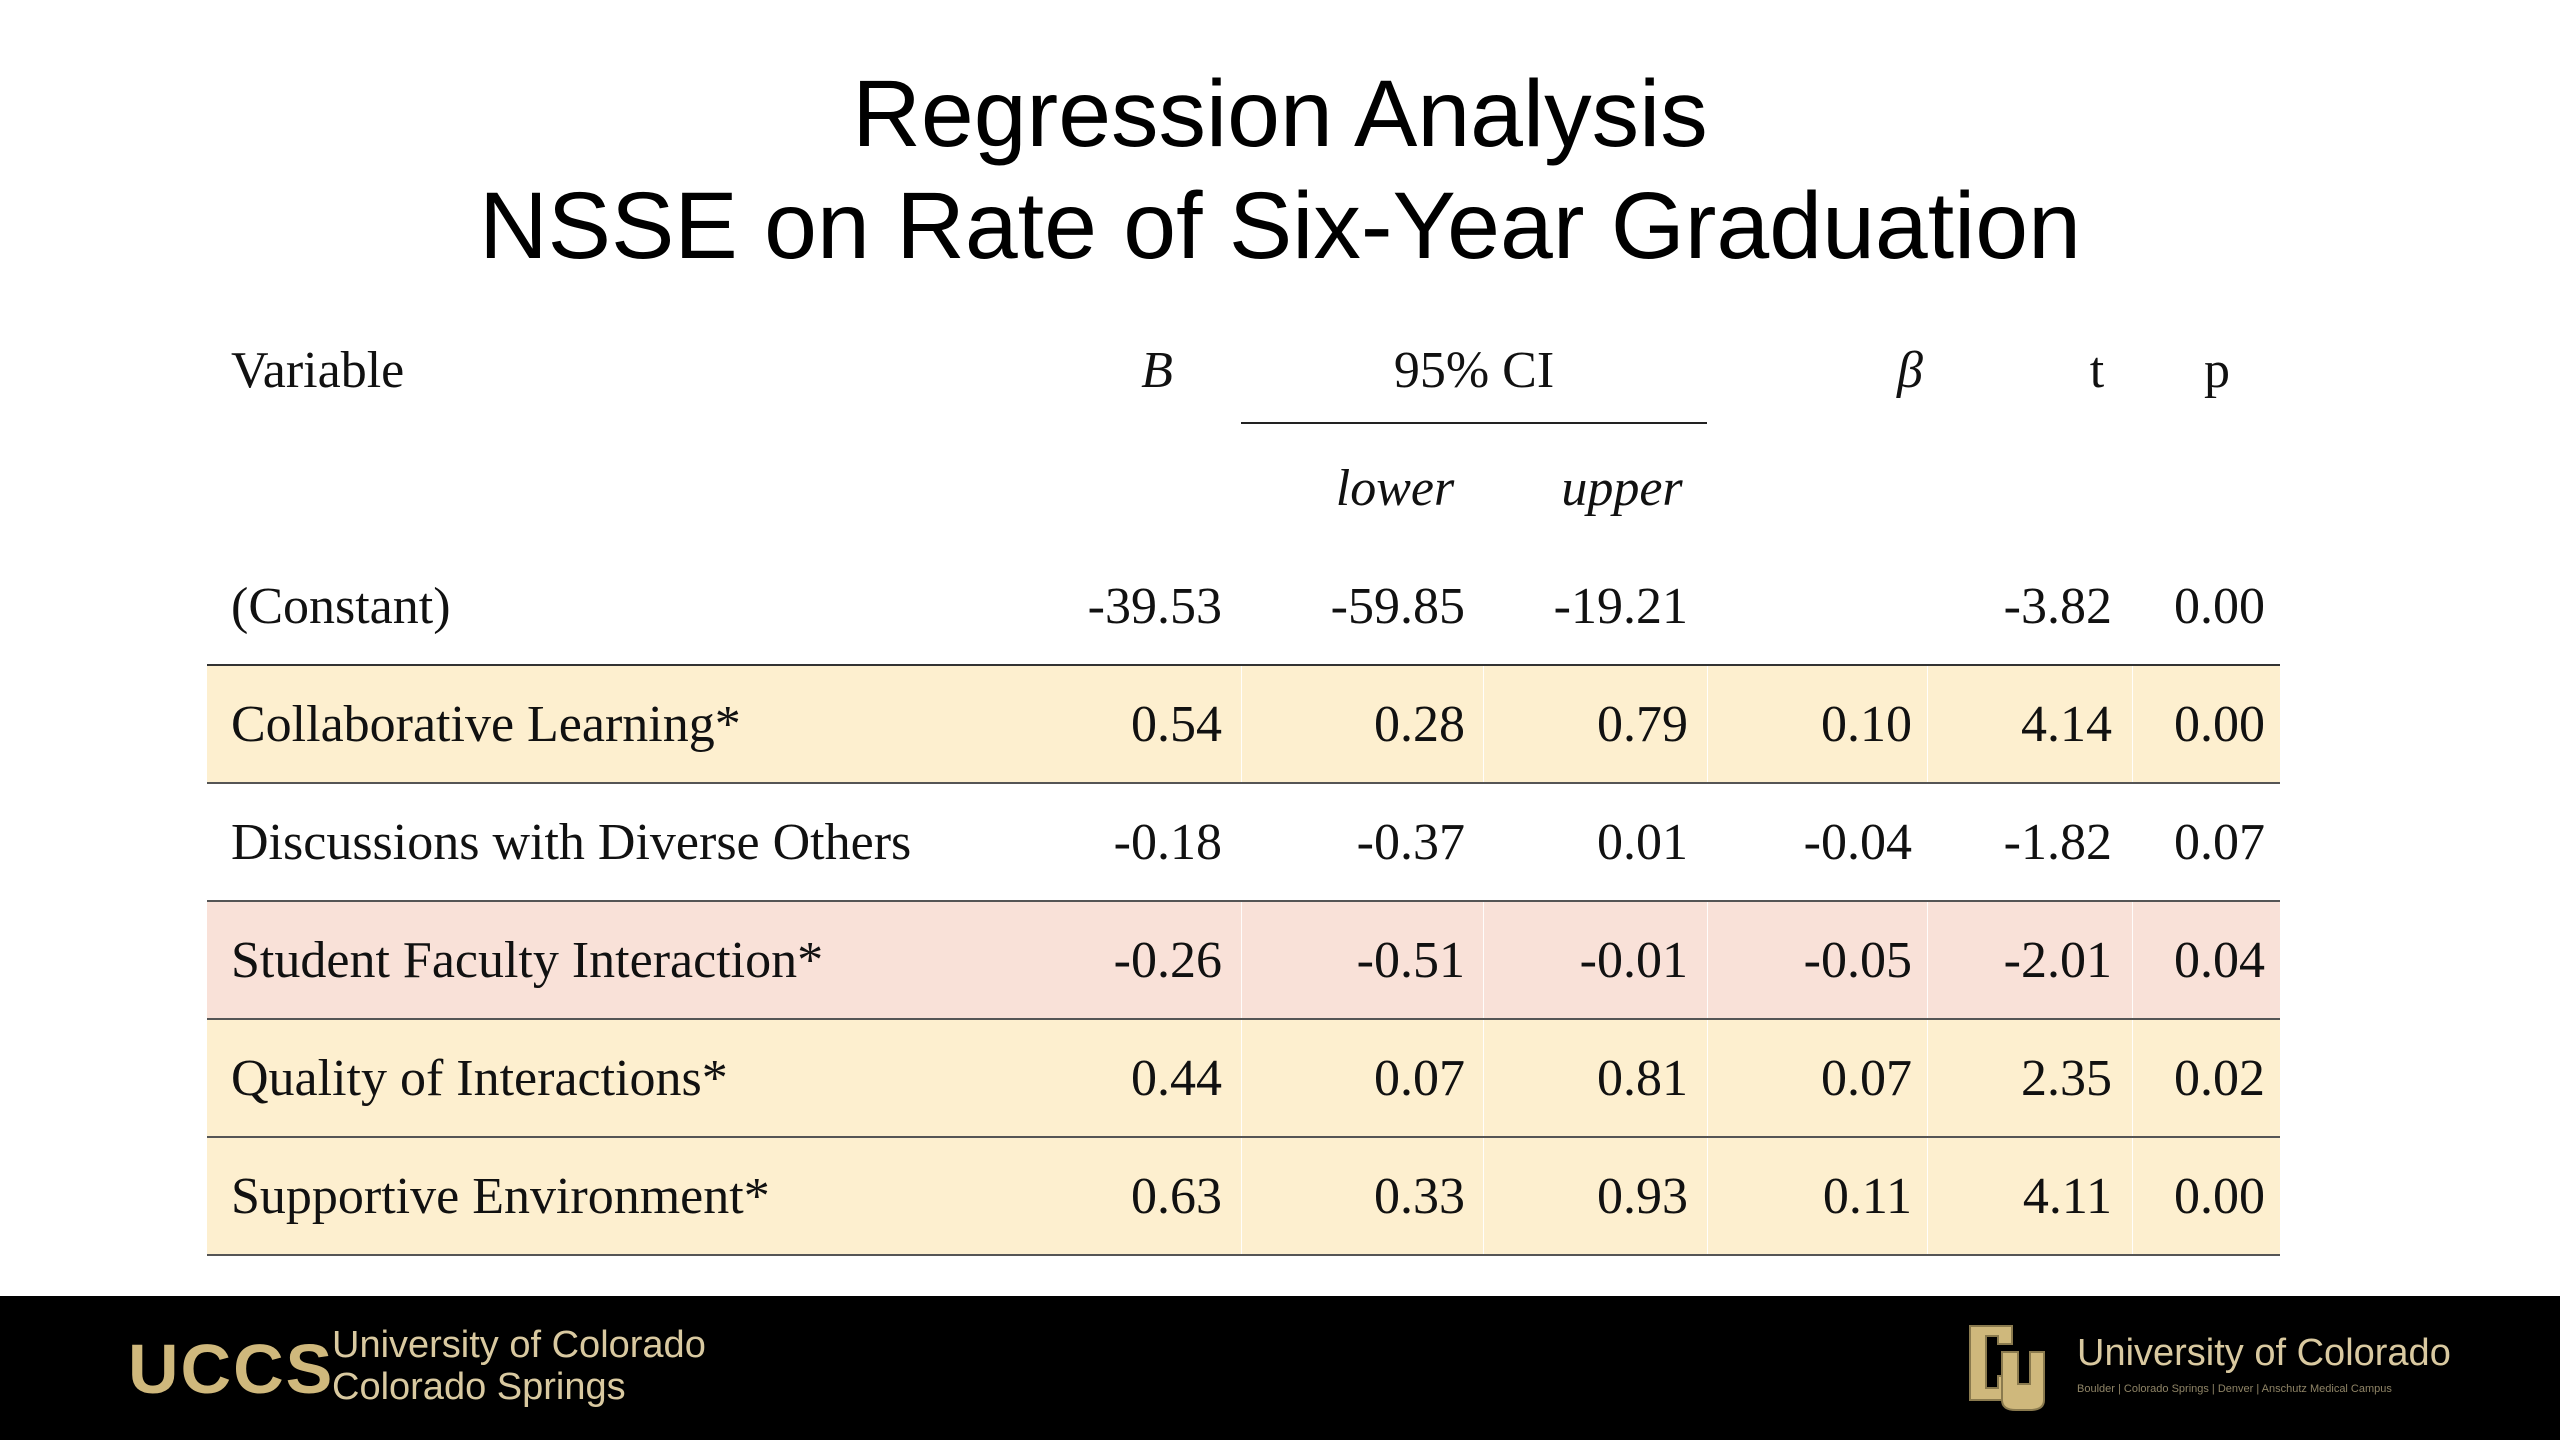  What do you see at coordinates (1157, 370) in the screenshot?
I see `header-b: B` at bounding box center [1157, 370].